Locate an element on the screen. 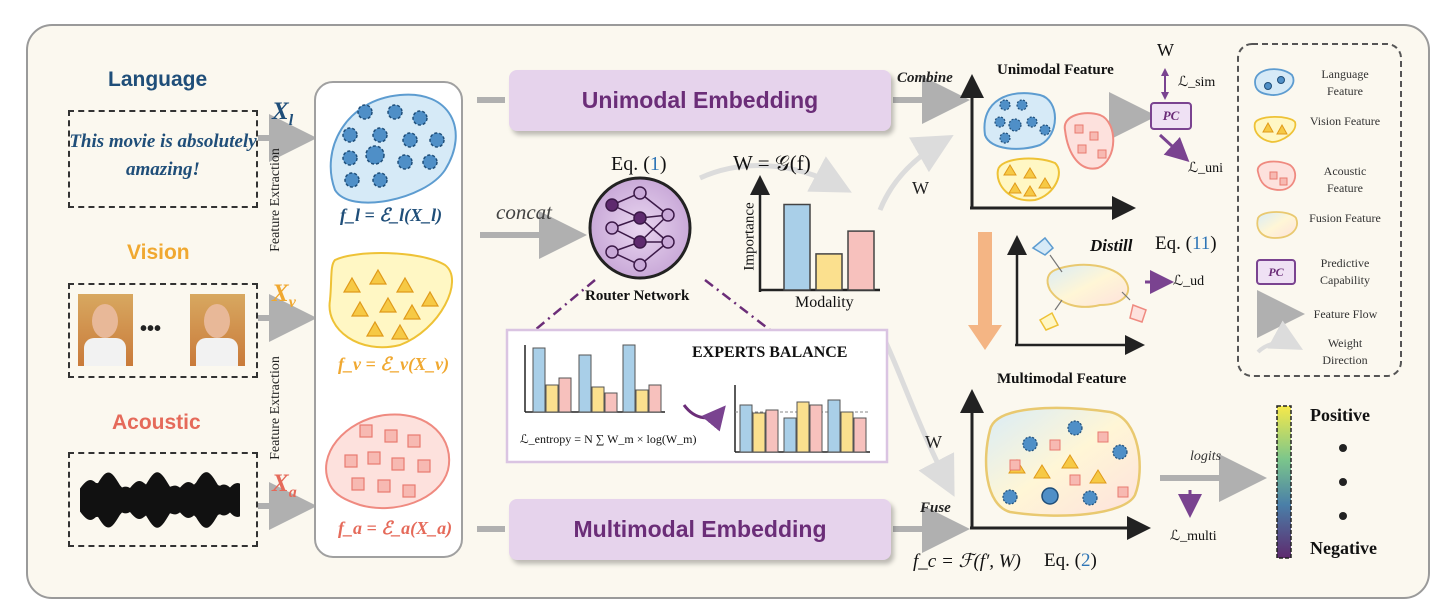  unimodal-feature-plot is located at coordinates (1048, 147).